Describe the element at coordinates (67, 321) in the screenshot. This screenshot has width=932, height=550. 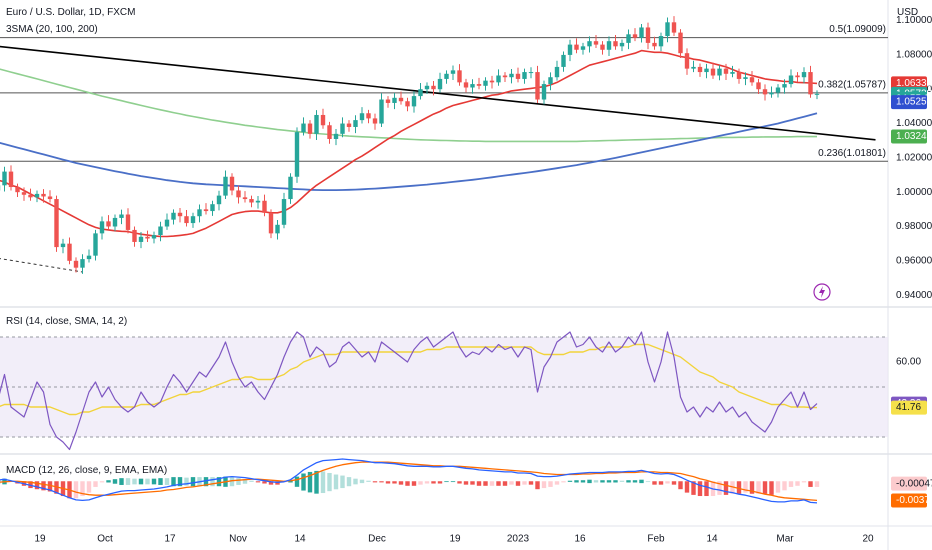
I see `rsi-legend: RSI (14, close, SMA, 14, 2)` at that location.